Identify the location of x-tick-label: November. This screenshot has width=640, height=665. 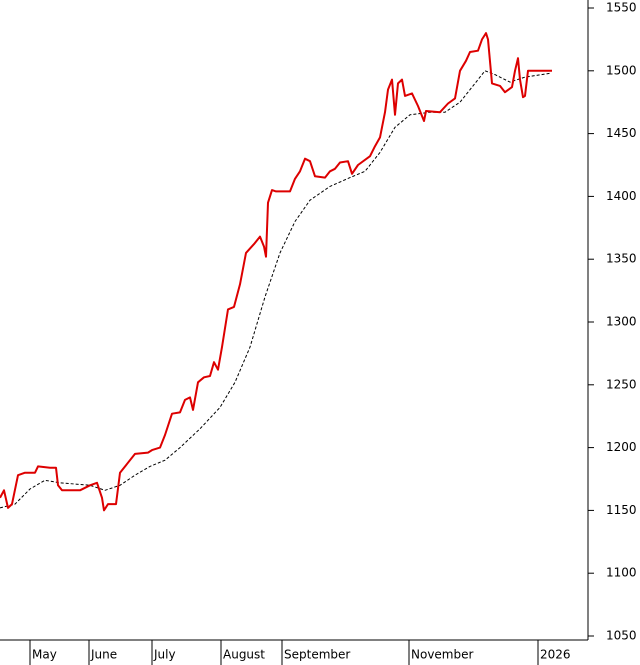
(442, 655).